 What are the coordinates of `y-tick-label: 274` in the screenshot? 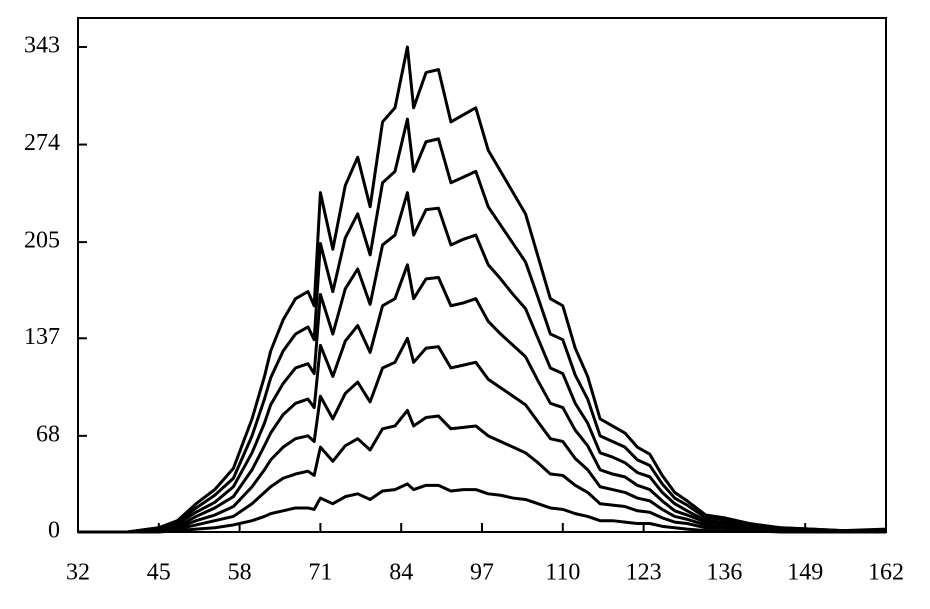 It's located at (42, 143).